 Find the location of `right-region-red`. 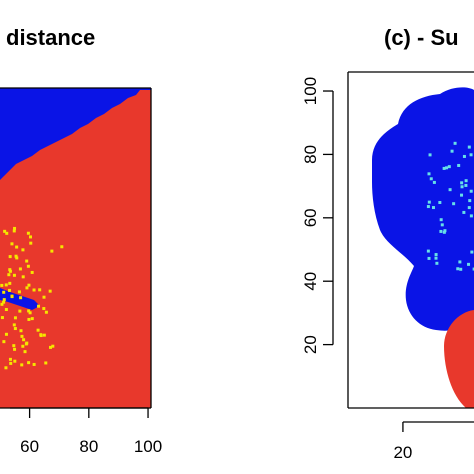

right-region-red is located at coordinates (459, 359).